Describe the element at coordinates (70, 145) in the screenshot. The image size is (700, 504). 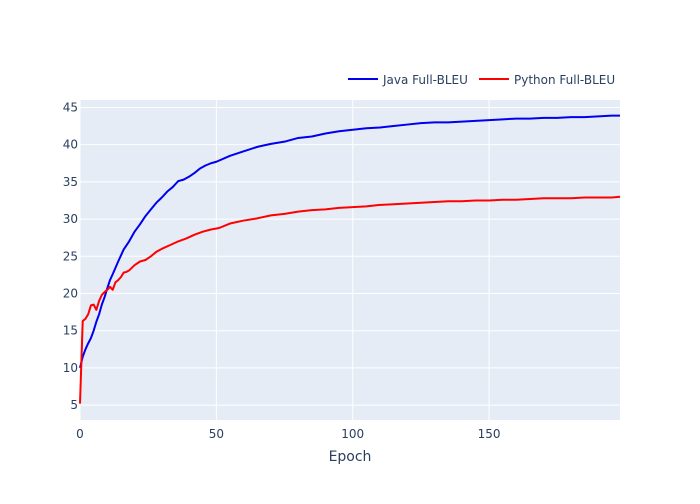
I see `y-tick-label: 40` at that location.